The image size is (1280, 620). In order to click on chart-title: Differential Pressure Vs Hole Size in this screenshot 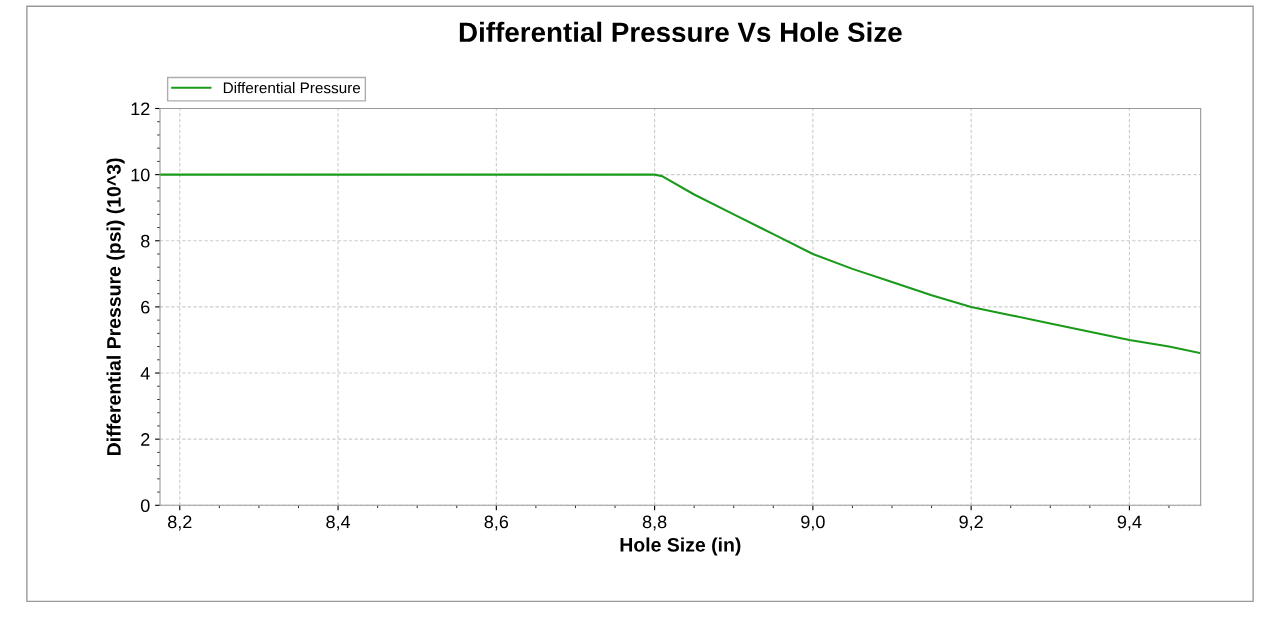, I will do `click(680, 32)`.